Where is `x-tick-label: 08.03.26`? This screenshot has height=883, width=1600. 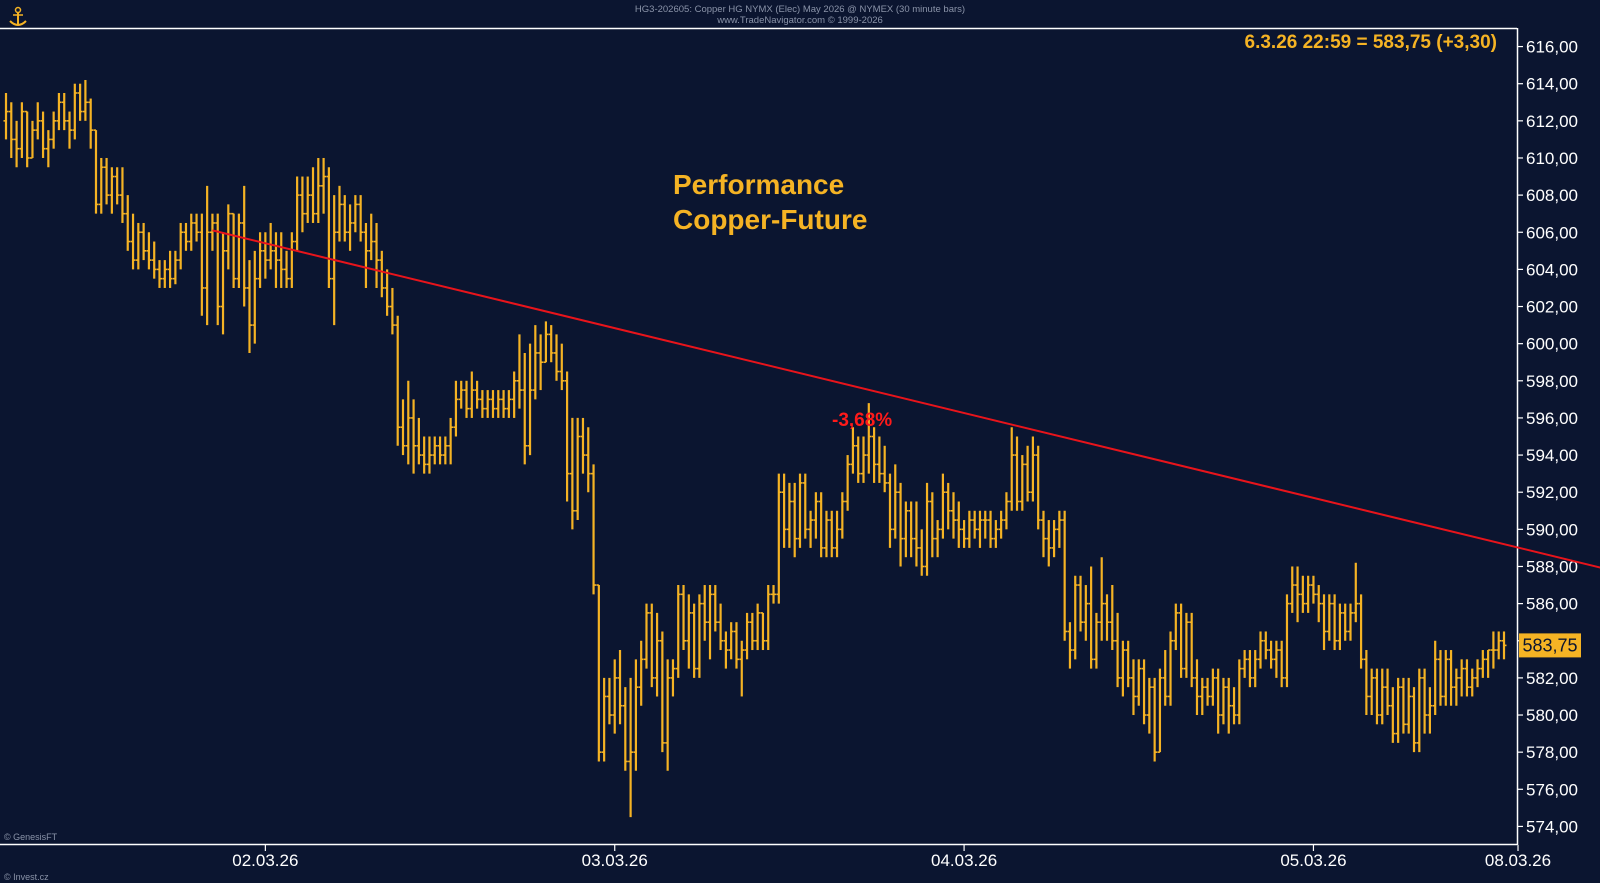 x-tick-label: 08.03.26 is located at coordinates (1518, 860).